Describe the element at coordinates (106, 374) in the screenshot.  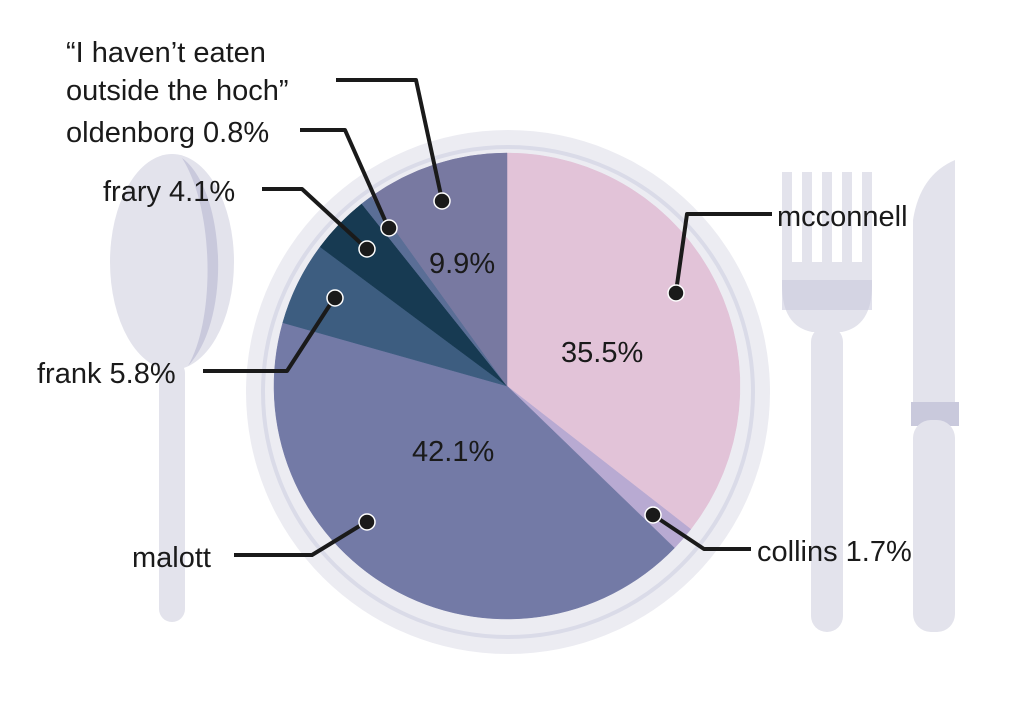
I see `label-frank: frank 5.8%` at that location.